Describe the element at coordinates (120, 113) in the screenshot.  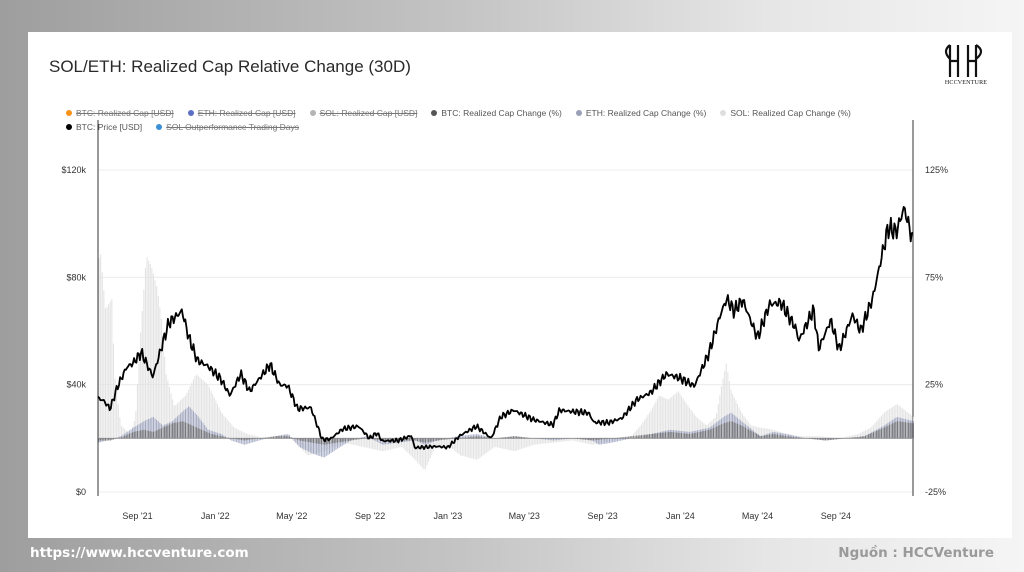
I see `legend-item-0: BTC: Realized Cap [USD]` at that location.